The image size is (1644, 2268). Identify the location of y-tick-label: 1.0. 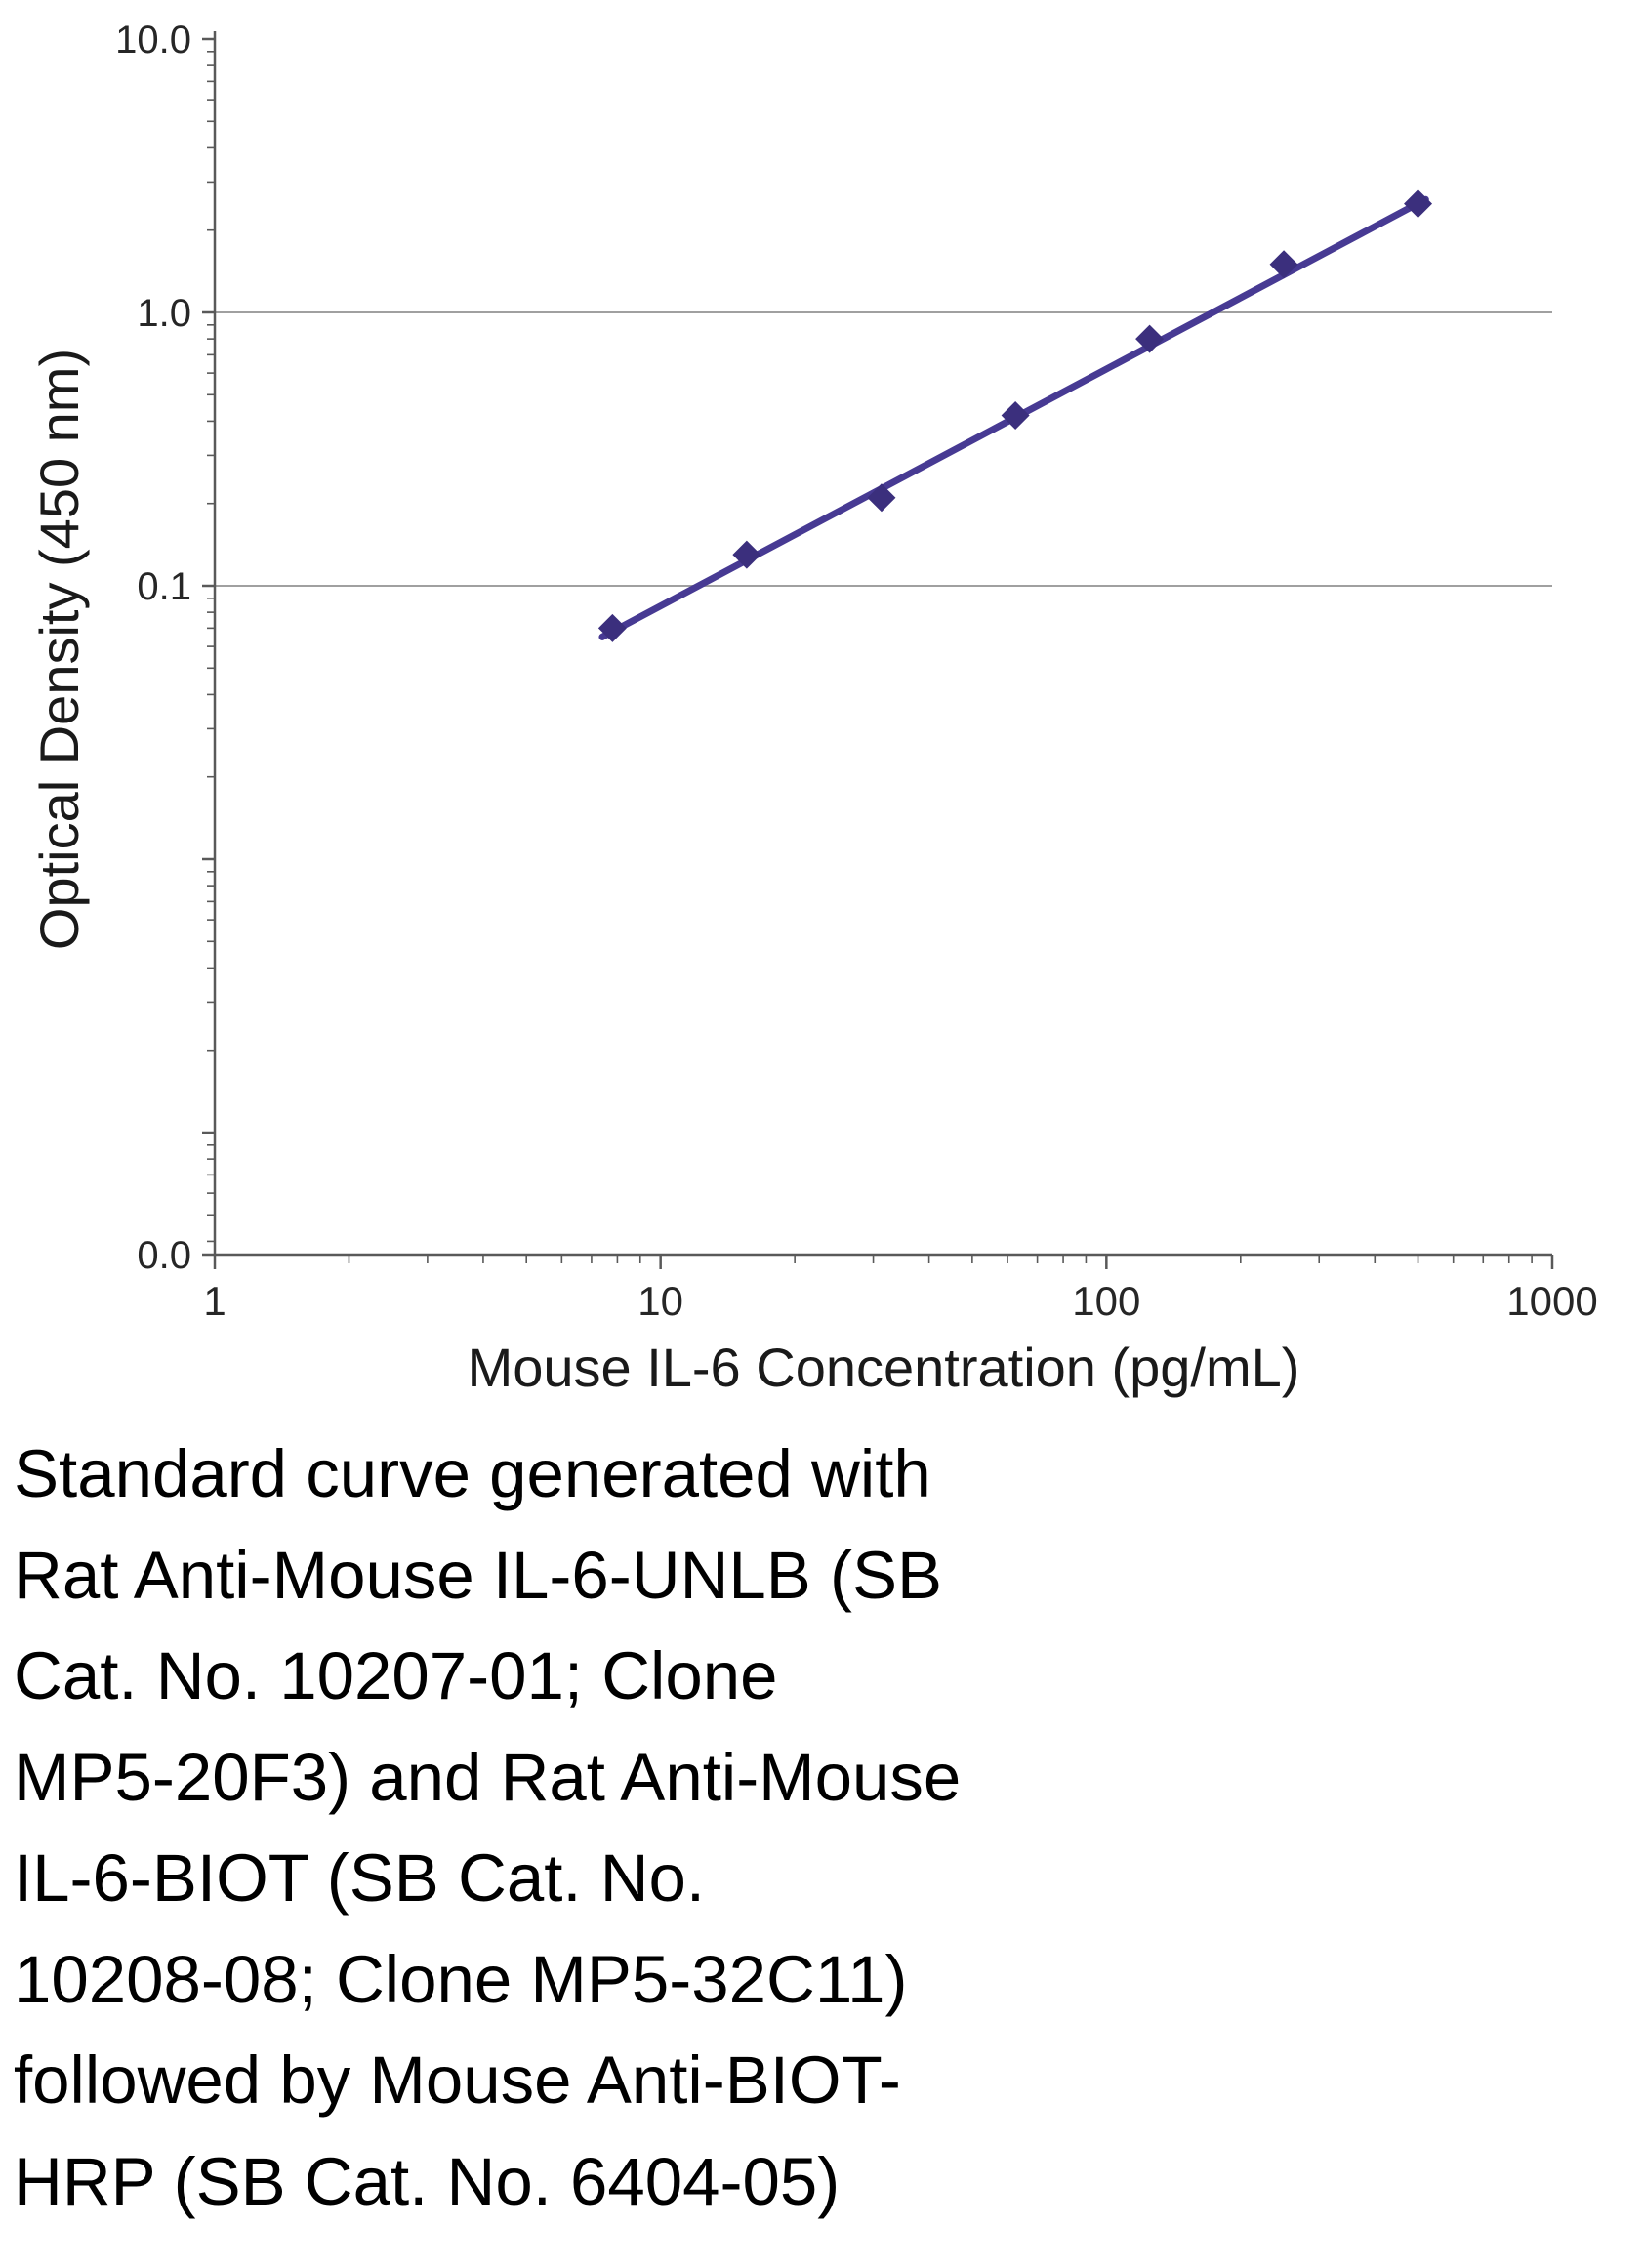
(164, 313).